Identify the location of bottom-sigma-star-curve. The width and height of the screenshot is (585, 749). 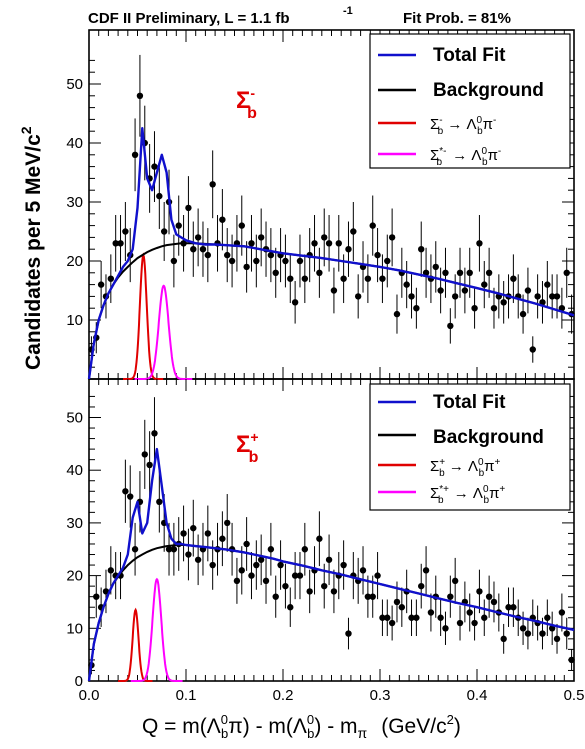
(156, 629).